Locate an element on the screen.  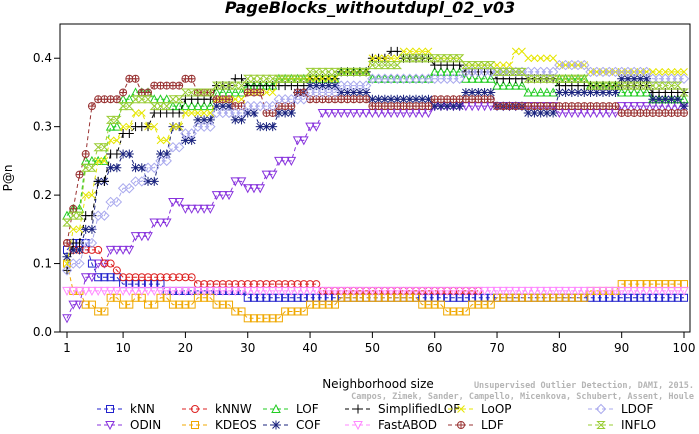
legend-item-fastabod: FastABOD is located at coordinates (391, 425).